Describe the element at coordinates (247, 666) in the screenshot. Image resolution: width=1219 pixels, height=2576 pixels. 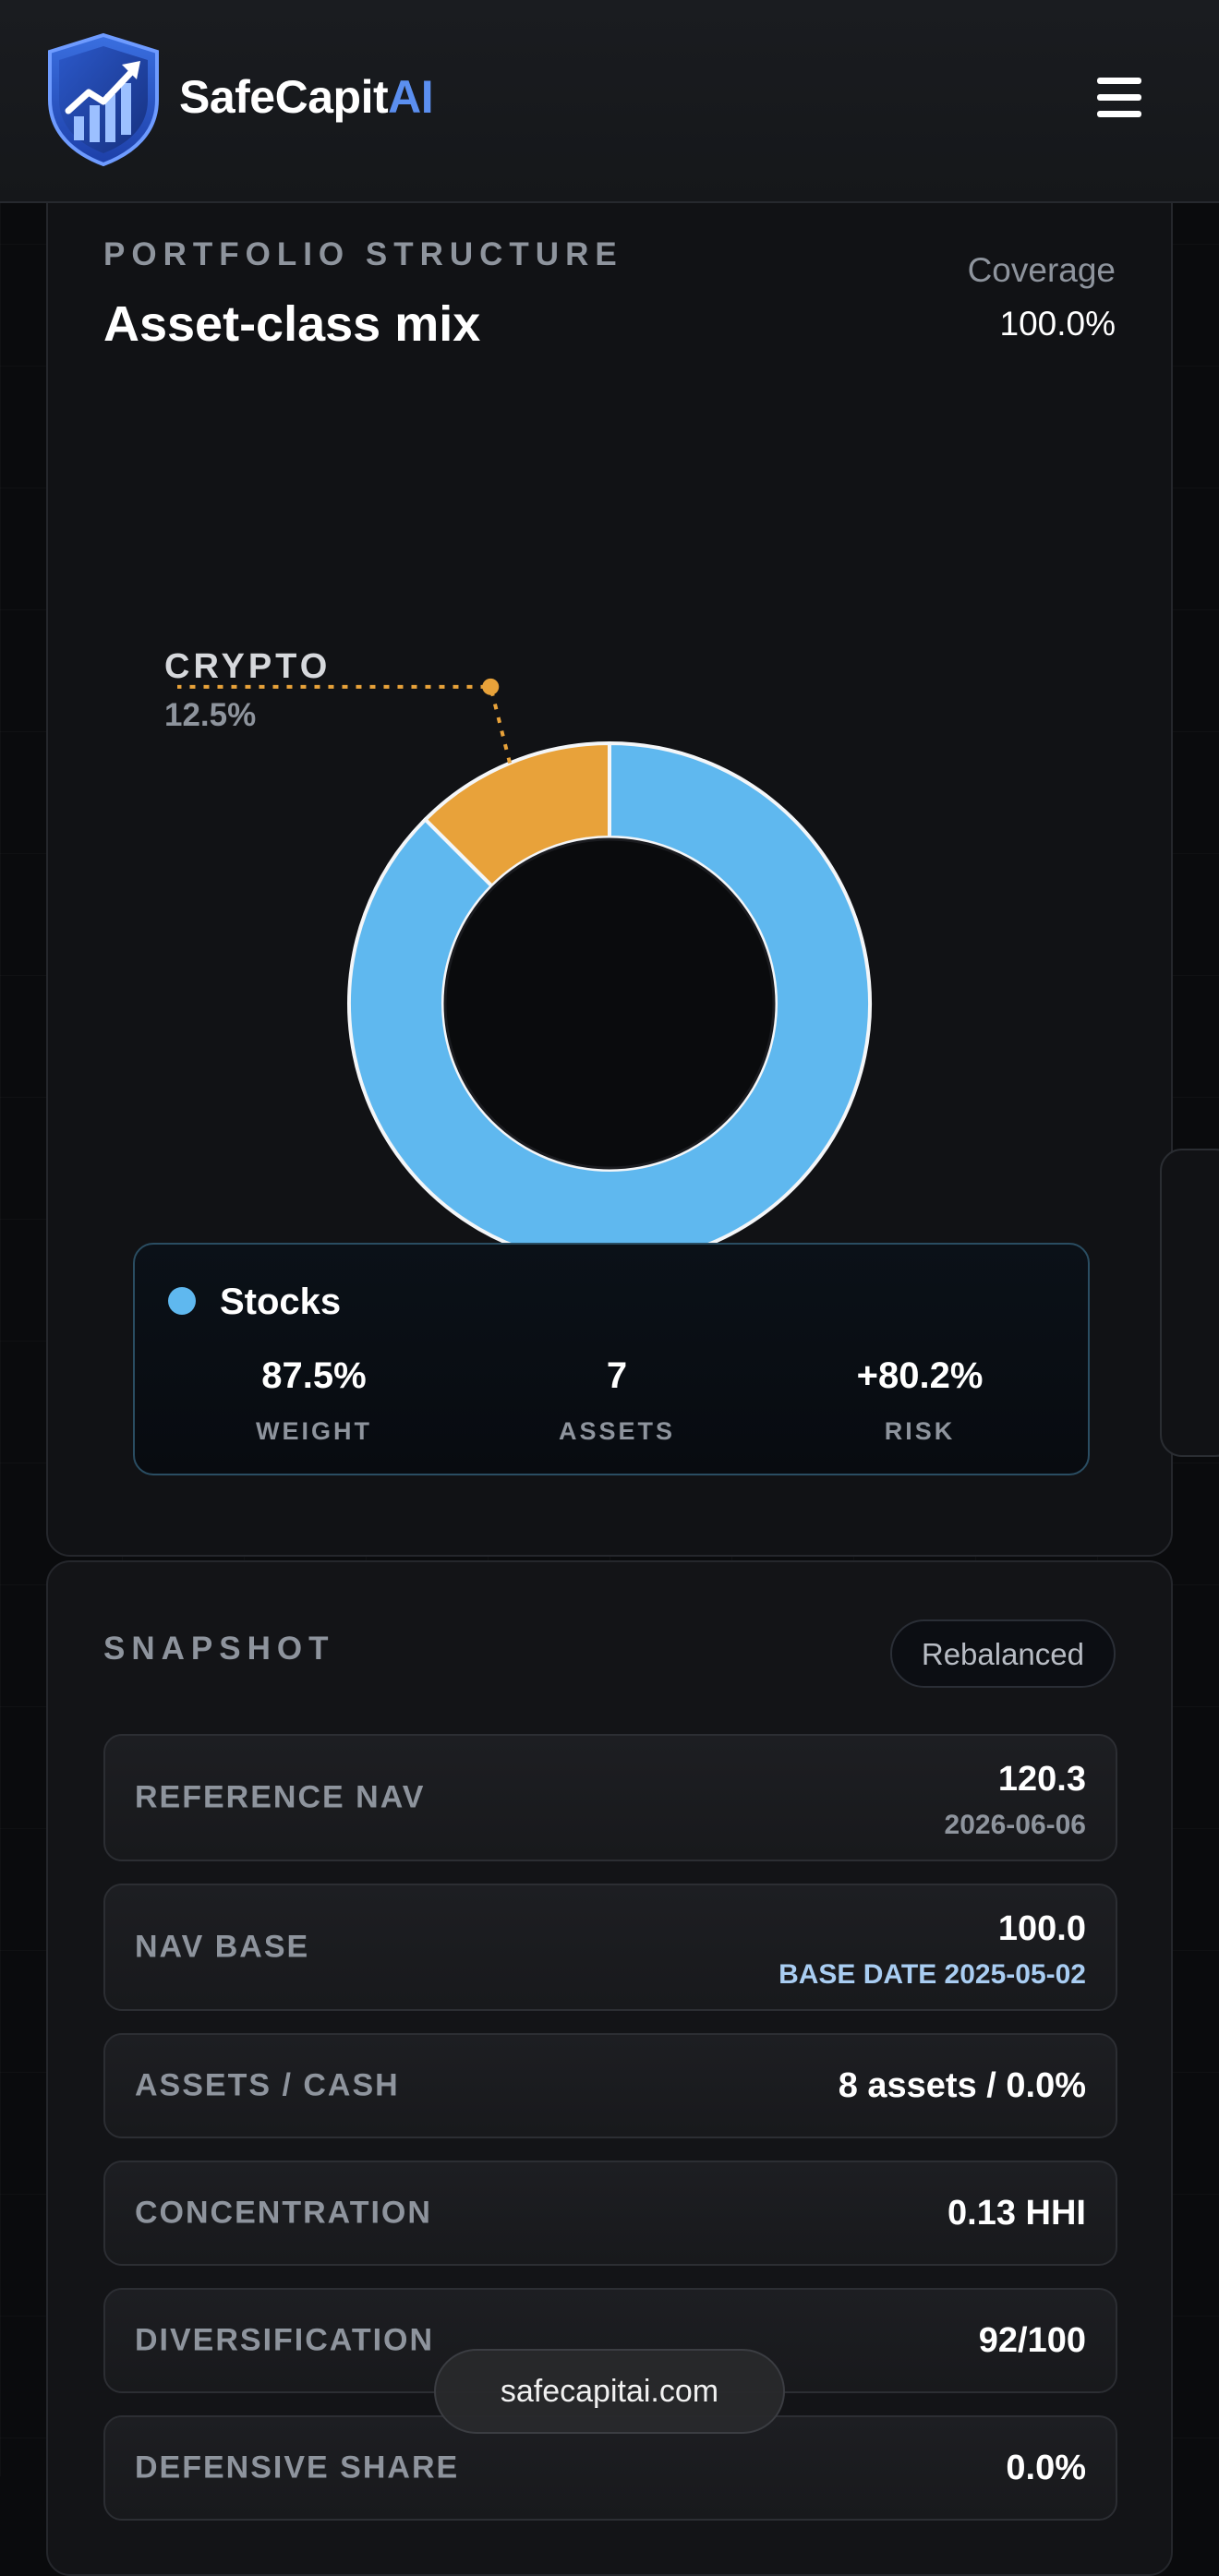
I see `slice-label: CRYPTO` at that location.